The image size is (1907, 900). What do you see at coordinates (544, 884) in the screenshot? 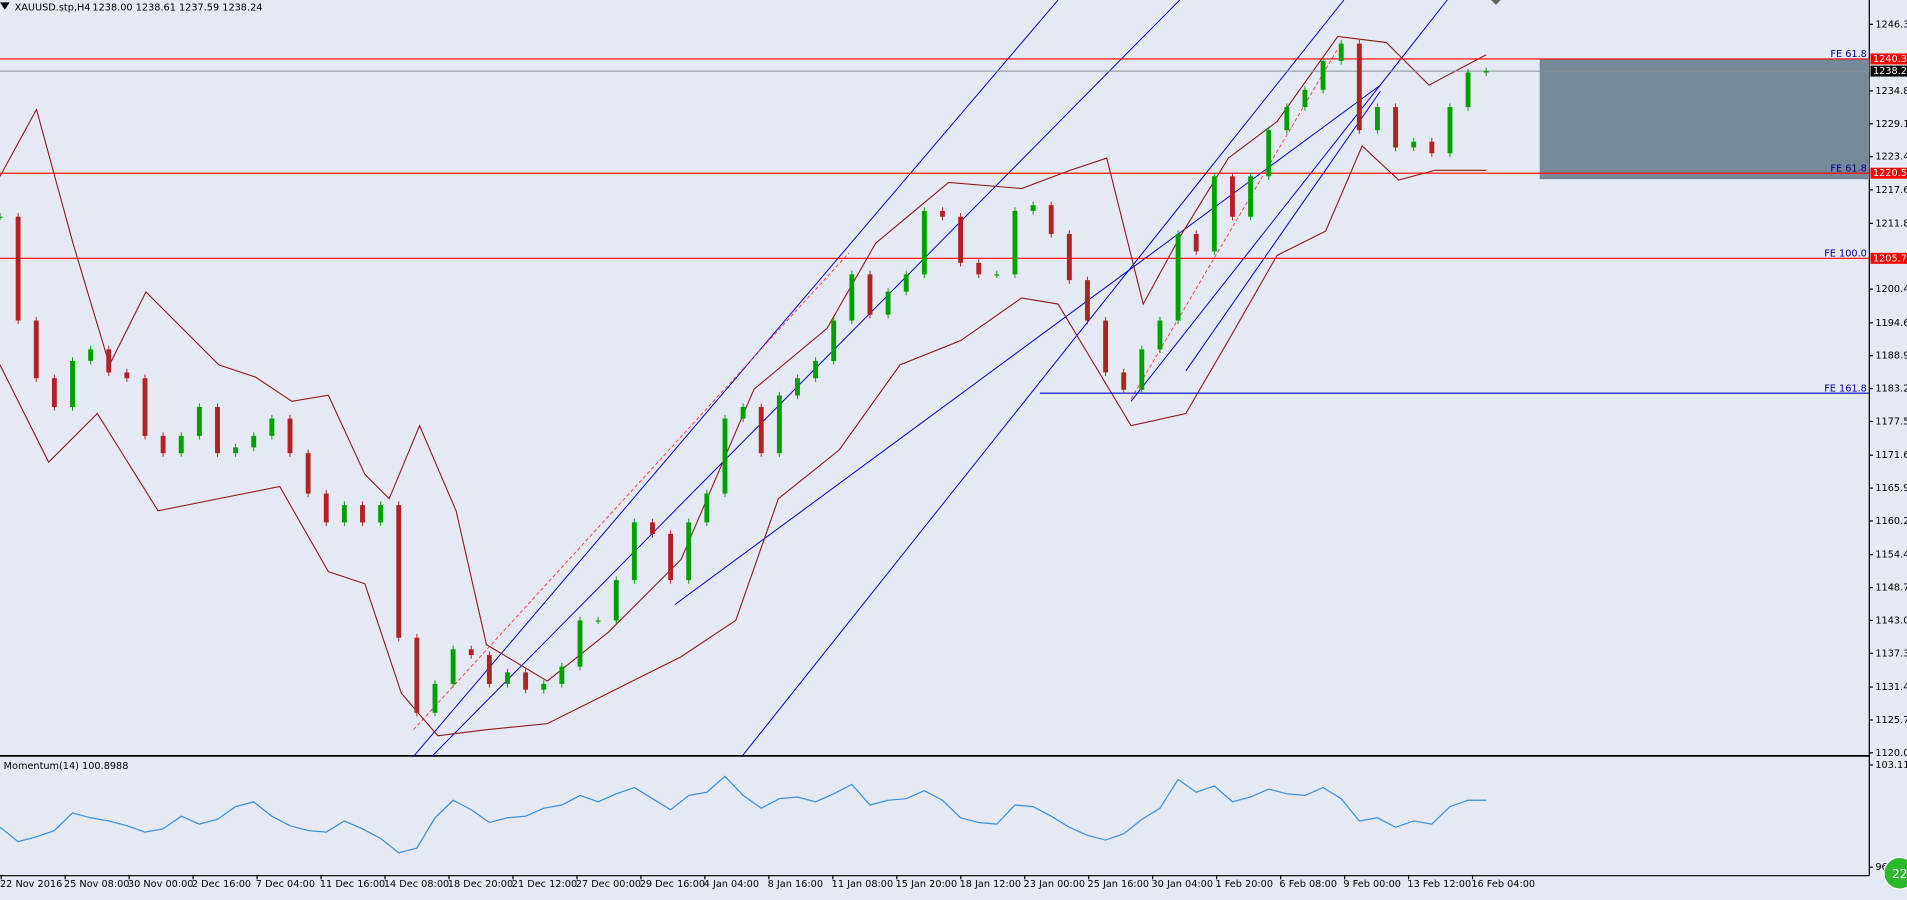
I see `x-tick-label: 21 Dec 12:00` at bounding box center [544, 884].